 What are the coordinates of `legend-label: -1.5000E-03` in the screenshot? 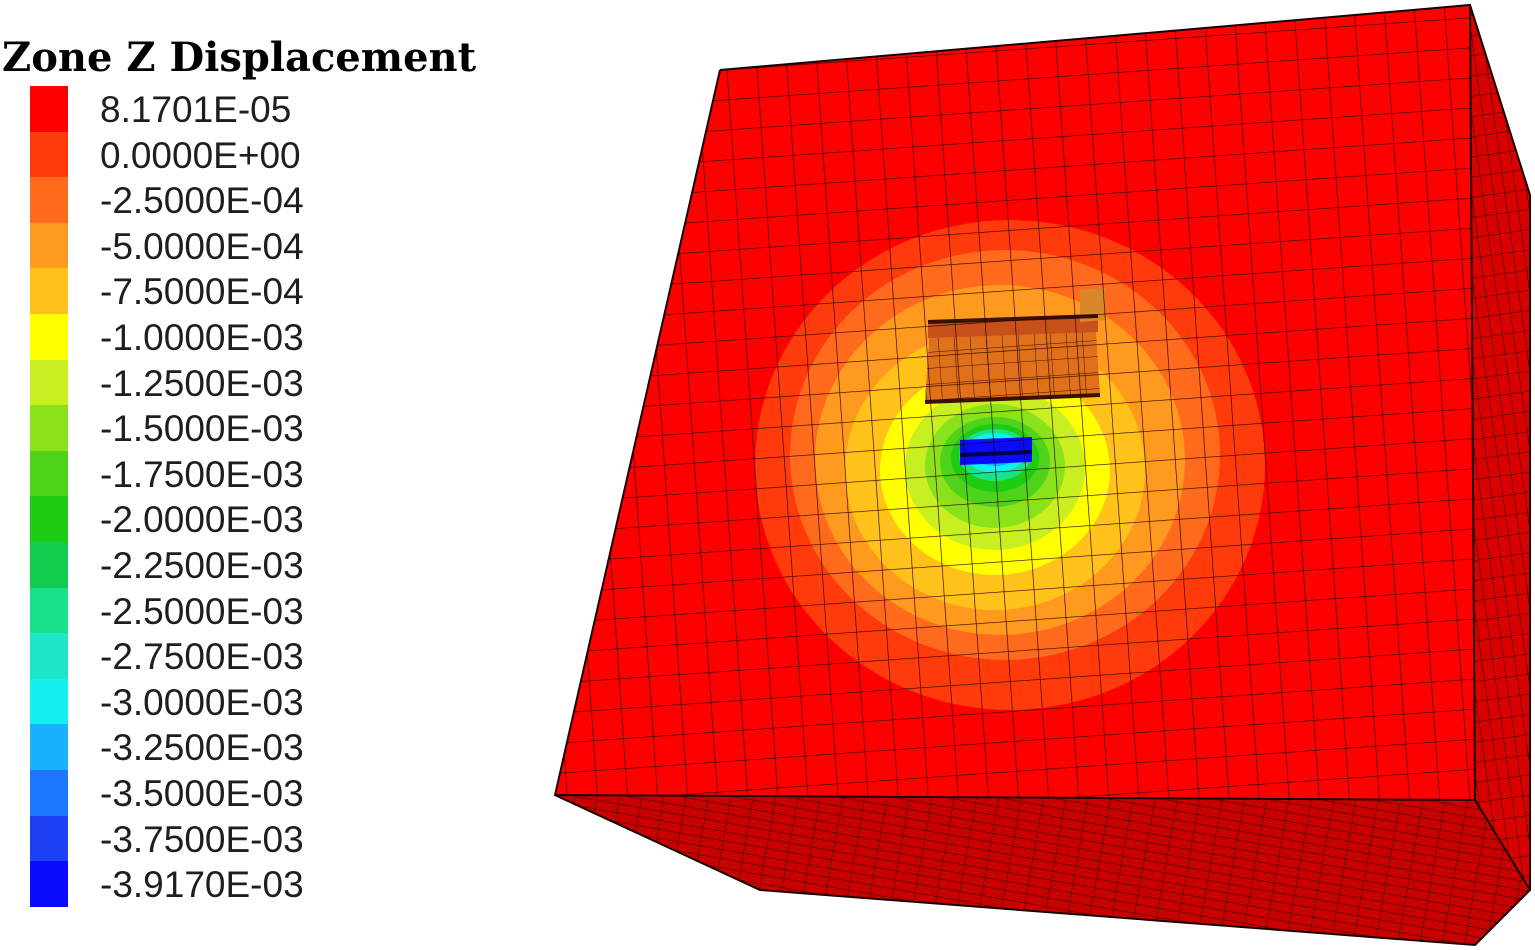 It's located at (202, 429).